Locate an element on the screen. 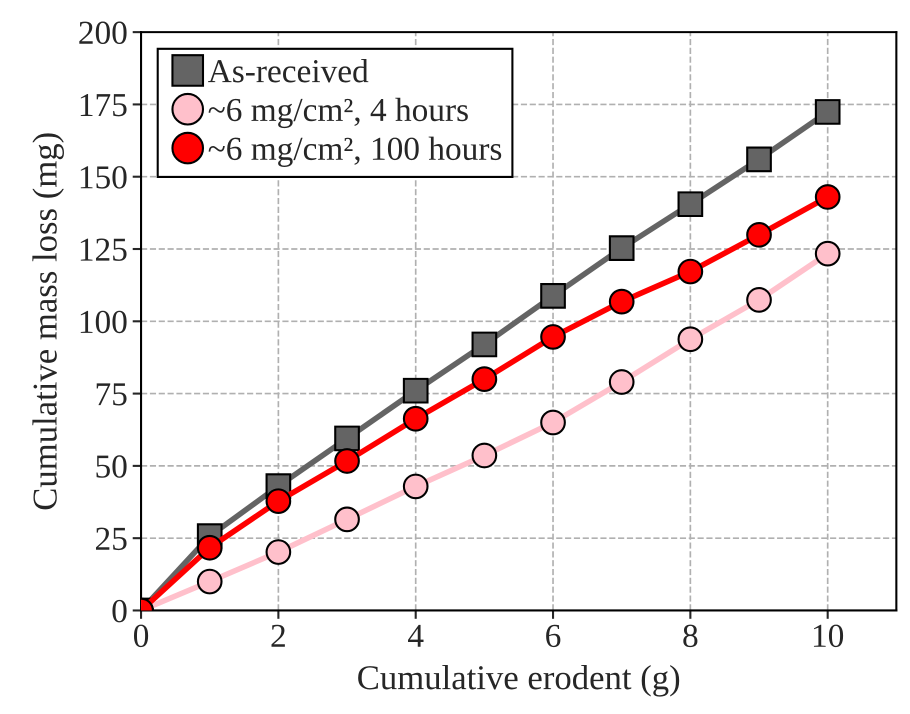 The height and width of the screenshot is (714, 910). x-tick-label: 10 is located at coordinates (829, 636).